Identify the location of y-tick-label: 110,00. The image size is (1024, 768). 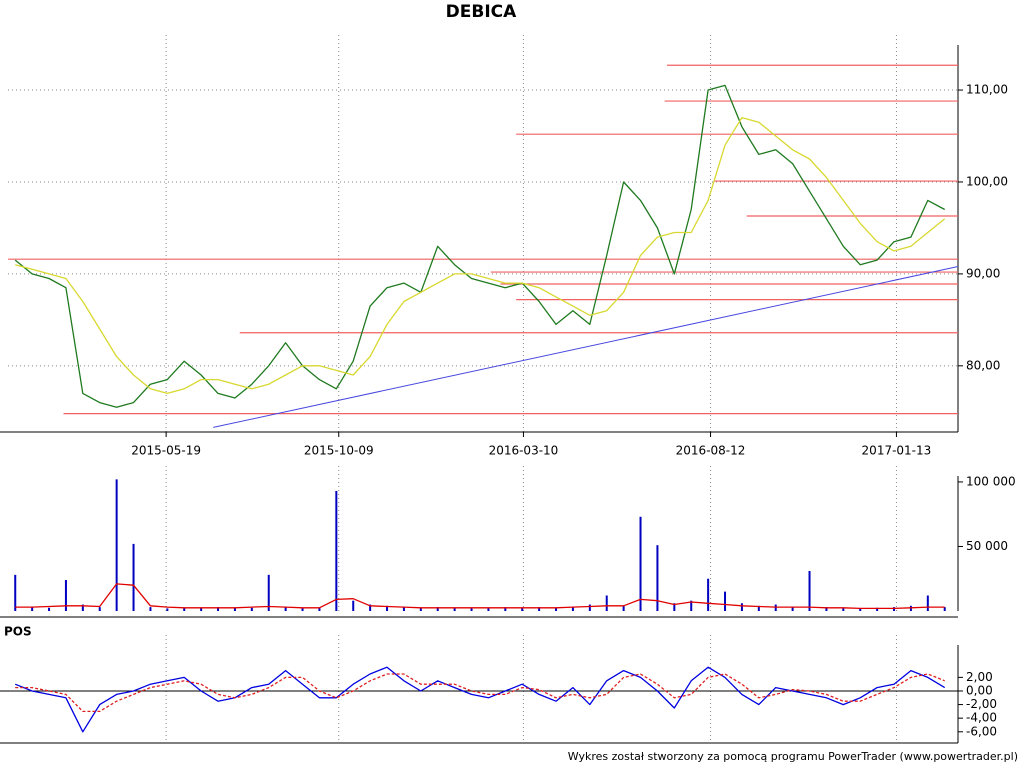
(987, 90).